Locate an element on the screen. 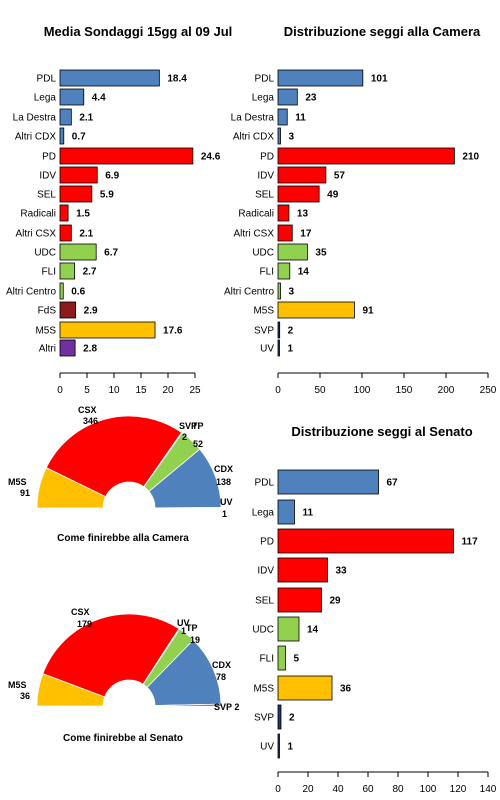 The image size is (500, 800). senato-category-label: M5S is located at coordinates (263, 689).